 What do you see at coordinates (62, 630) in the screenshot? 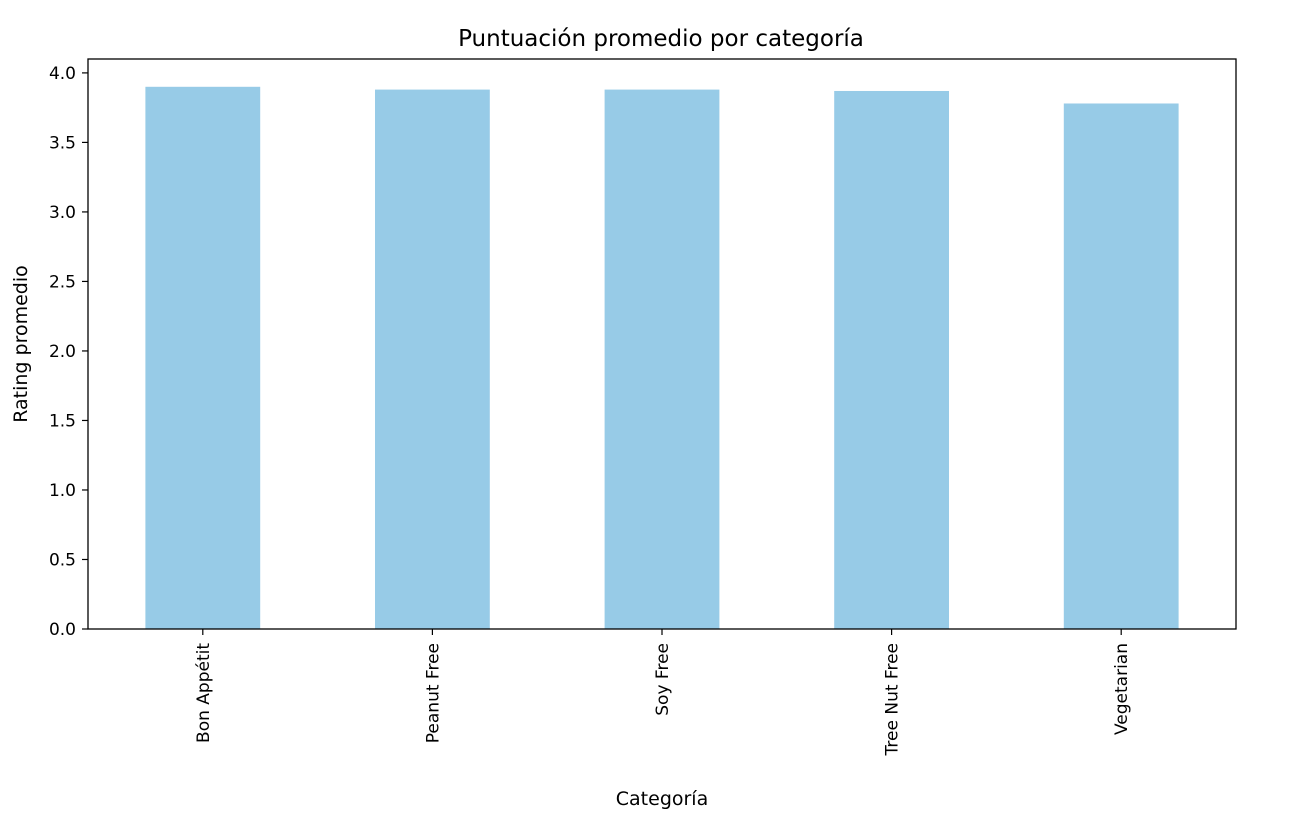
I see `y-tick-label: 0.0` at bounding box center [62, 630].